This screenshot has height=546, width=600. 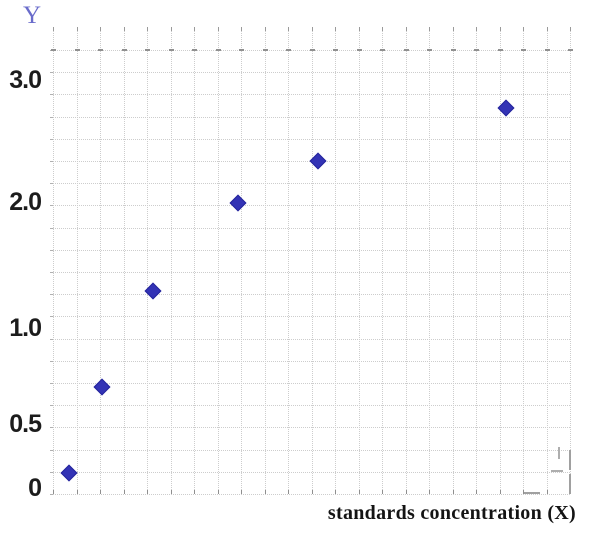 I want to click on y-axis-title: Y, so click(x=32, y=15).